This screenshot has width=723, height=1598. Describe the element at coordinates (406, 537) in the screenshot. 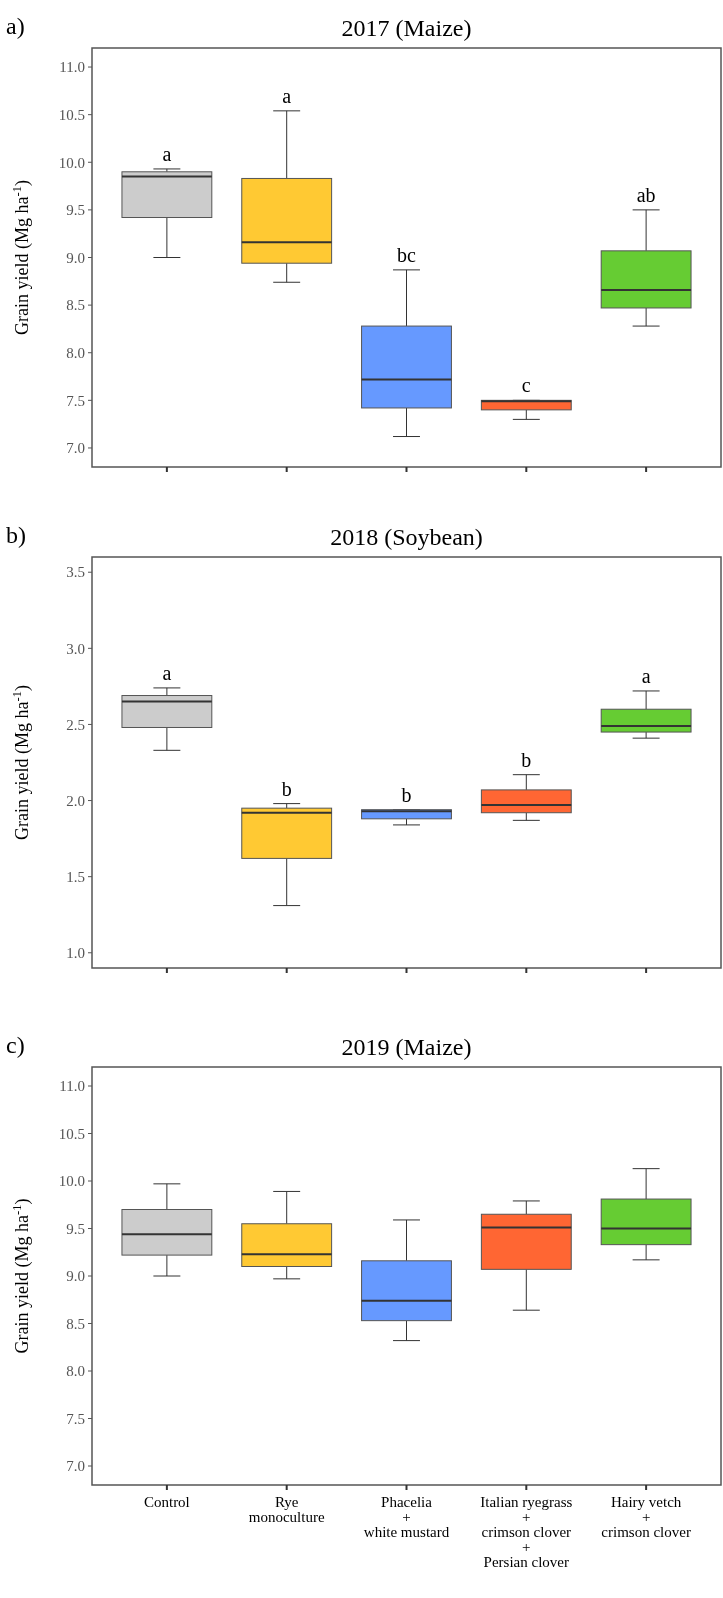

I see `chart-title: 2018 (Soybean)` at that location.